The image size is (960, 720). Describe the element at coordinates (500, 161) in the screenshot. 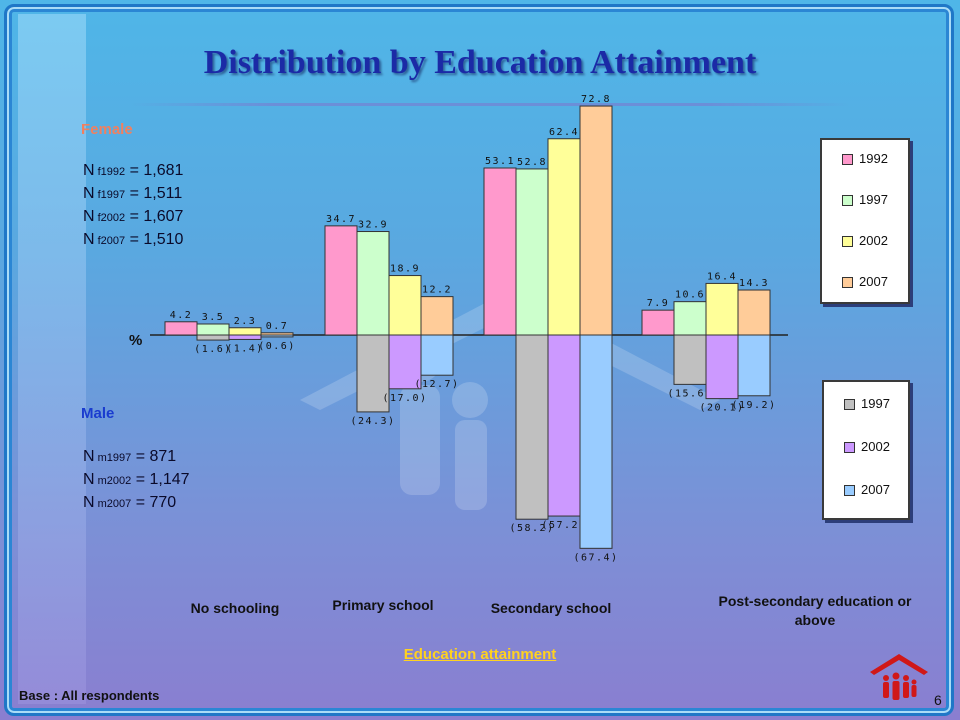

I see `data-label-female: 53.1` at that location.